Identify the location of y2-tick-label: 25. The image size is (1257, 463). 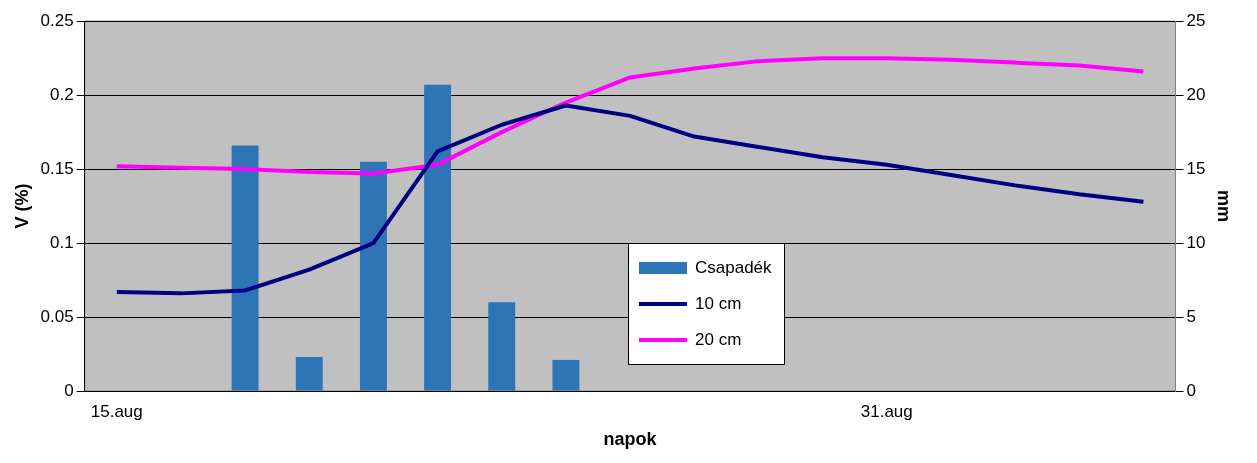
(1196, 20).